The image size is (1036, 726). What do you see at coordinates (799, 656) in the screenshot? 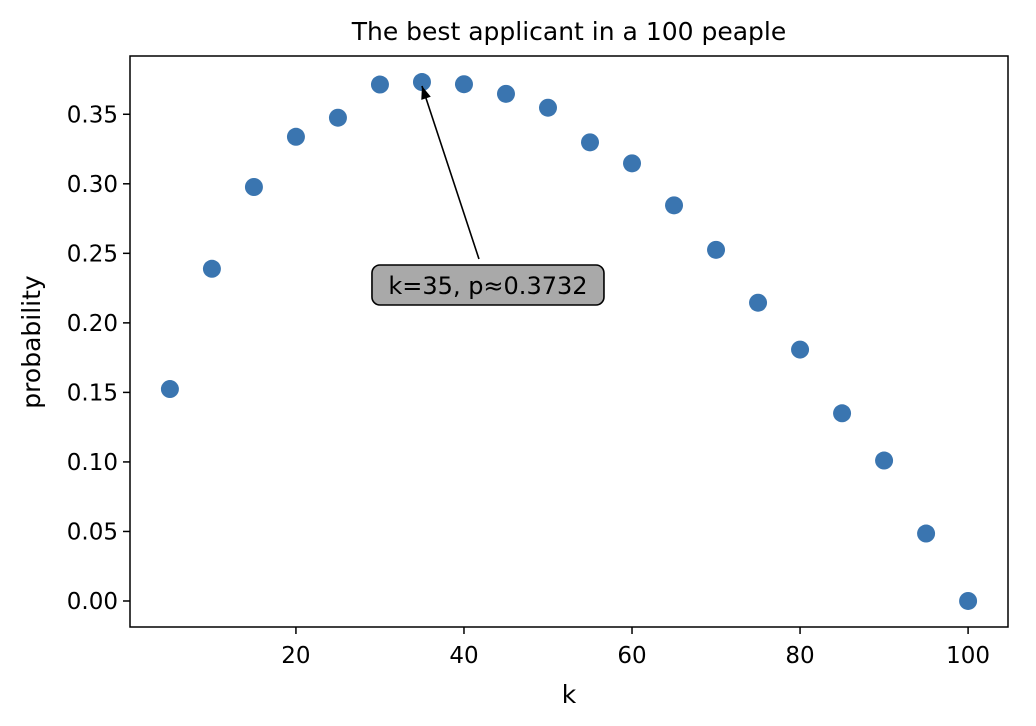
I see `x-tick-label: 80` at bounding box center [799, 656].